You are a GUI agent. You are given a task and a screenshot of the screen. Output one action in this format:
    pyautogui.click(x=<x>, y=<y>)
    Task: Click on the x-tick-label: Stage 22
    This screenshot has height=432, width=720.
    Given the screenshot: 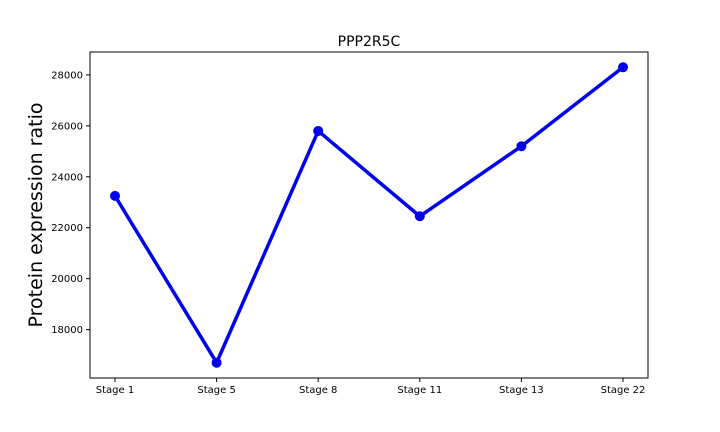 What is the action you would take?
    pyautogui.click(x=623, y=390)
    